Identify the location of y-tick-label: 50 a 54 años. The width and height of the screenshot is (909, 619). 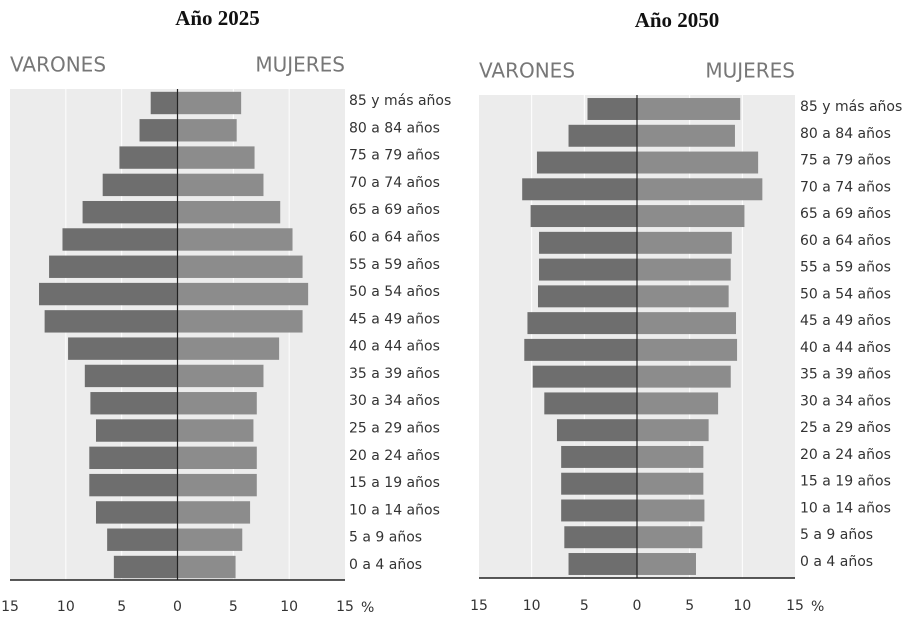
(394, 292).